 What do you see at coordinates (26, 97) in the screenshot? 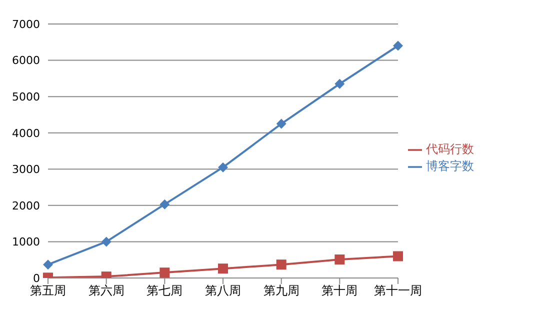
I see `y-tick-label: 5000` at bounding box center [26, 97].